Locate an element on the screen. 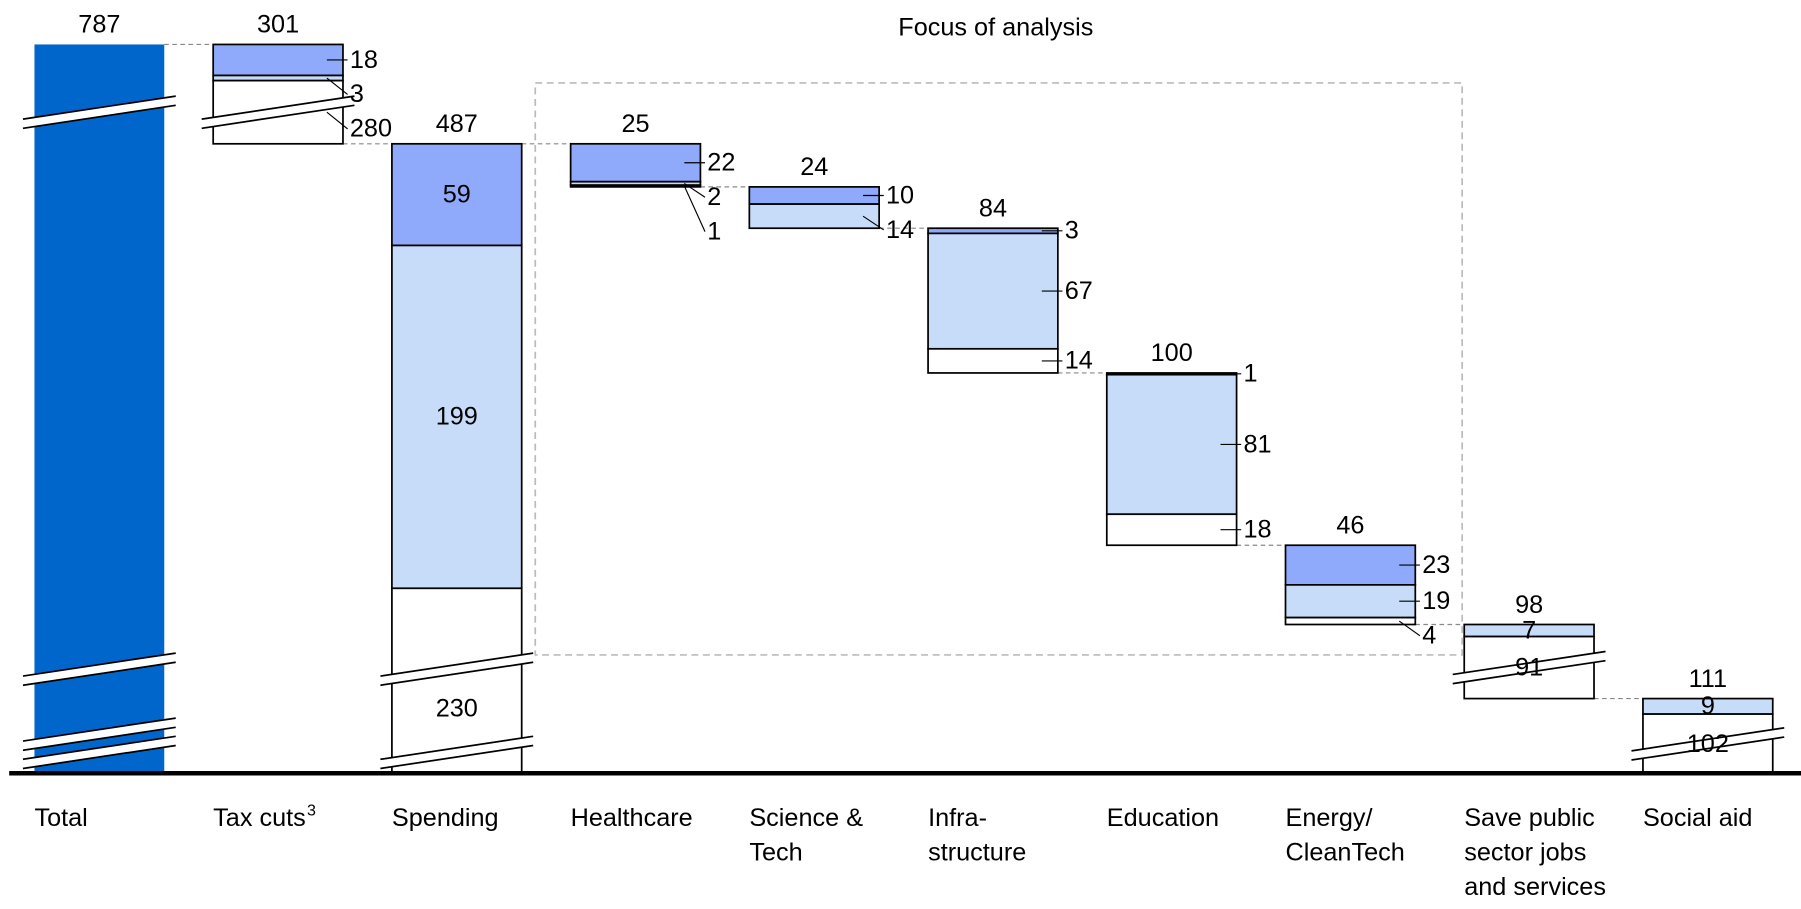 The height and width of the screenshot is (909, 1801). segment-label: 4 is located at coordinates (1429, 636).